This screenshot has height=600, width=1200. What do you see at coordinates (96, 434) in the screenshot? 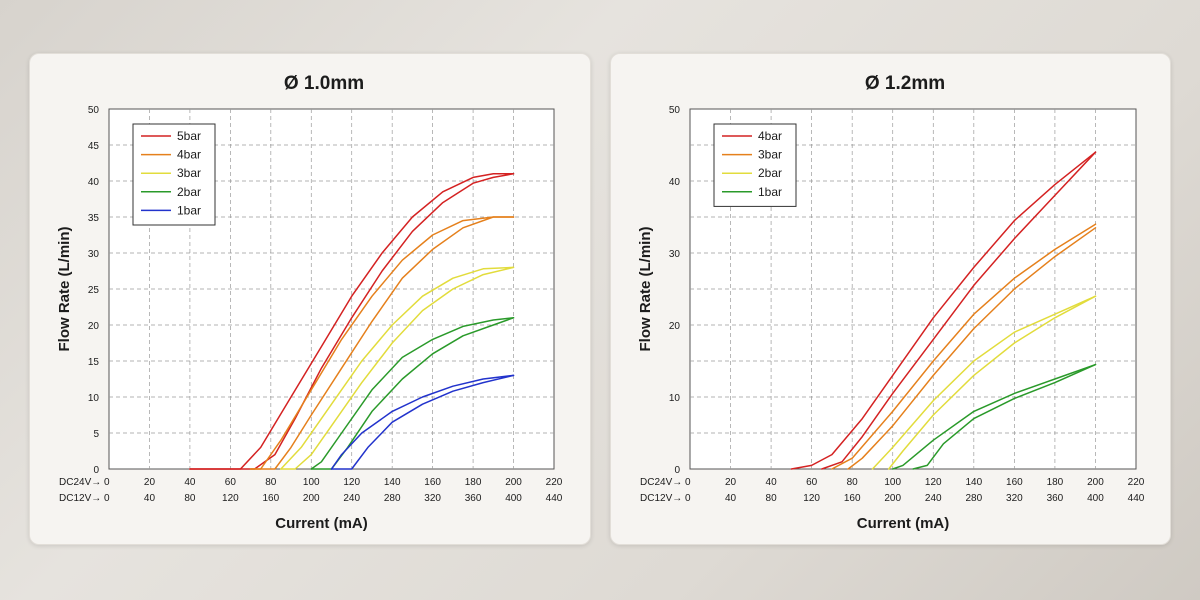
I see `y-tick-label: 5` at bounding box center [96, 434].